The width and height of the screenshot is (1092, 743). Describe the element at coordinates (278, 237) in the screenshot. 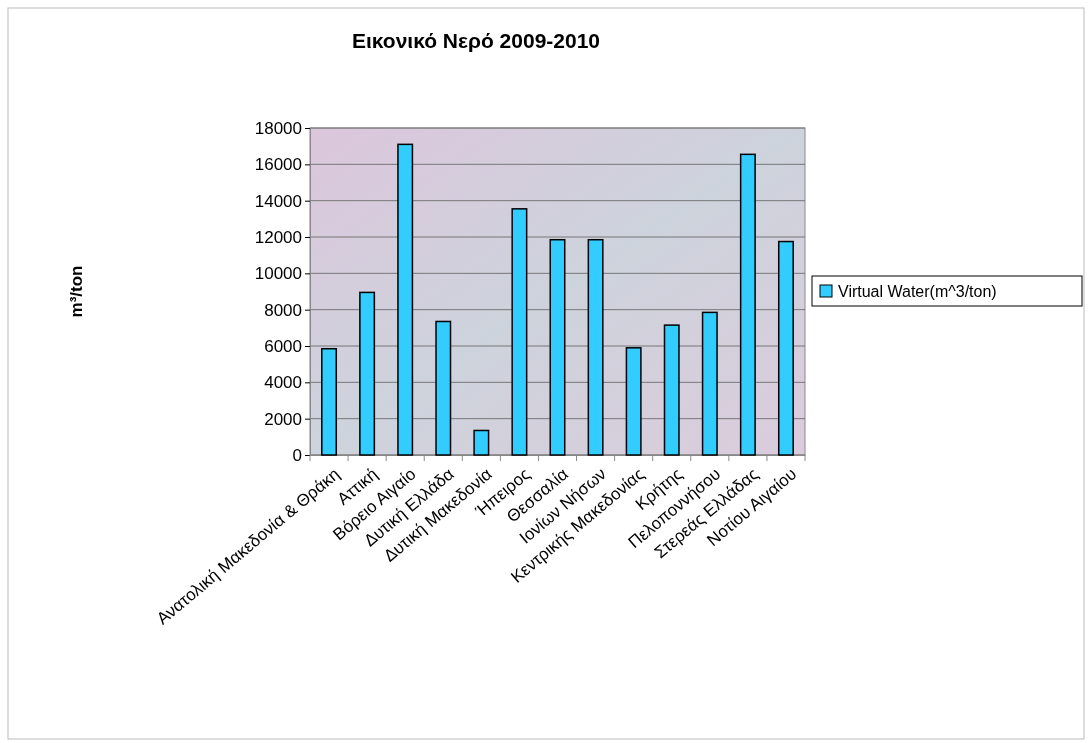

I see `y-tick-label: 12000` at that location.